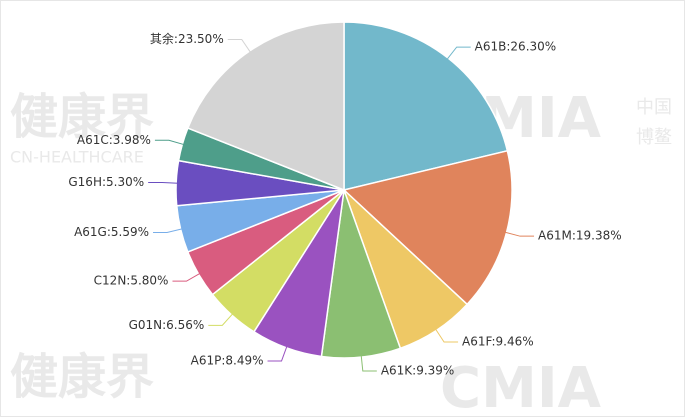 This screenshot has width=685, height=417. I want to click on watermark: CMIA, so click(521, 386).